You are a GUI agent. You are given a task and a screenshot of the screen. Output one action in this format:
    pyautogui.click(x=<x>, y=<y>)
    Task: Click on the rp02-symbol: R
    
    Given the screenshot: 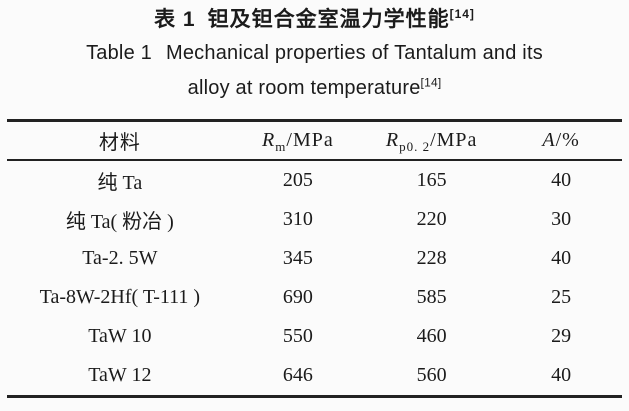 What is the action you would take?
    pyautogui.click(x=392, y=140)
    